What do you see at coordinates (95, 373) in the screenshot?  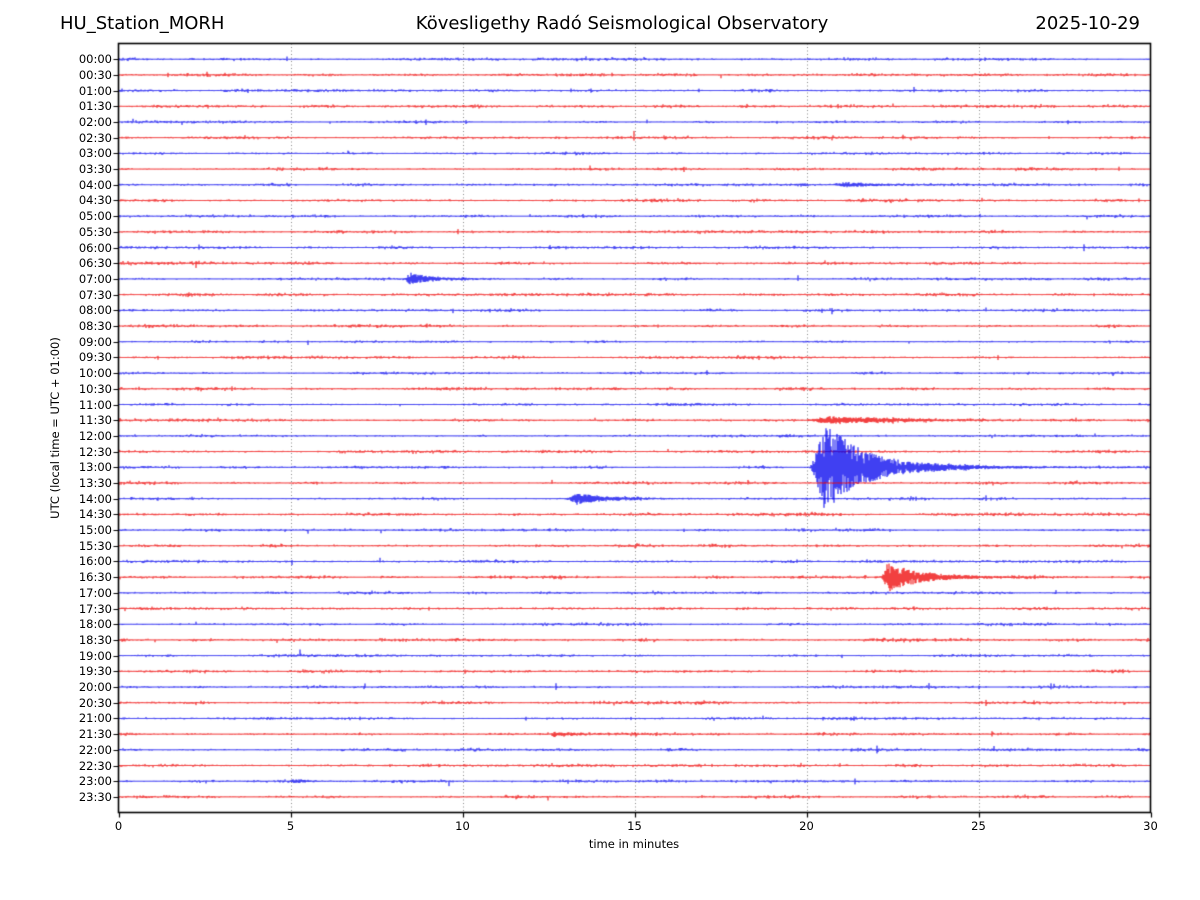 I see `y-tick-label: 10:00` at bounding box center [95, 373].